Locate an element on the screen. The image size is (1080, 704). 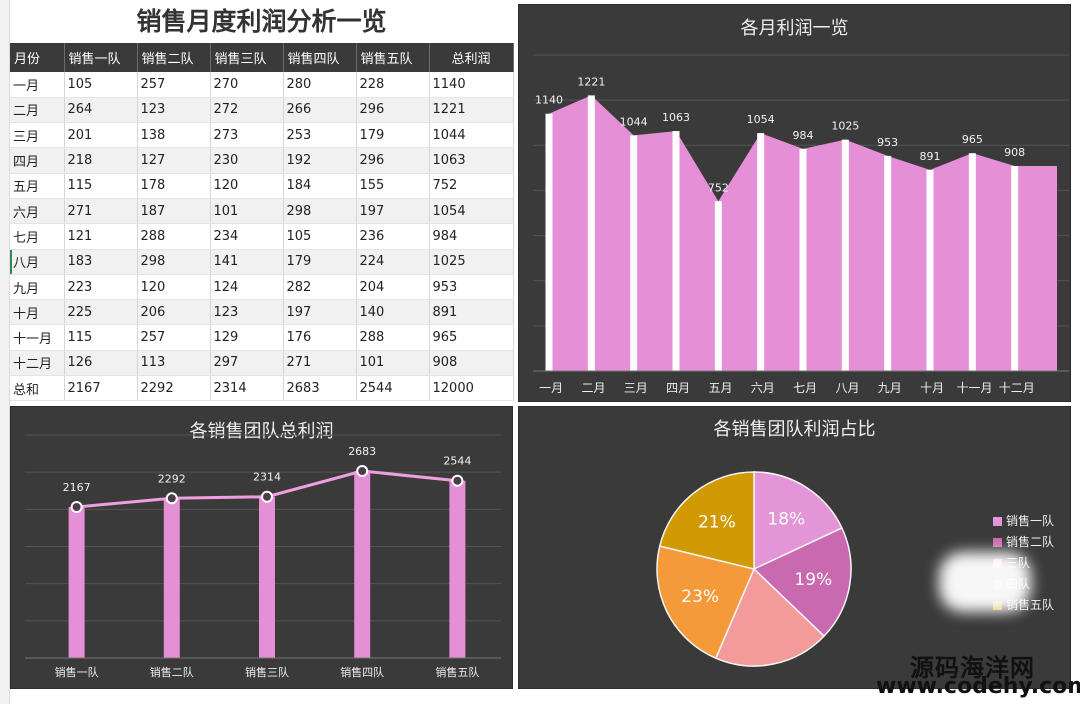
table-cell: 2167 is located at coordinates (101, 388).